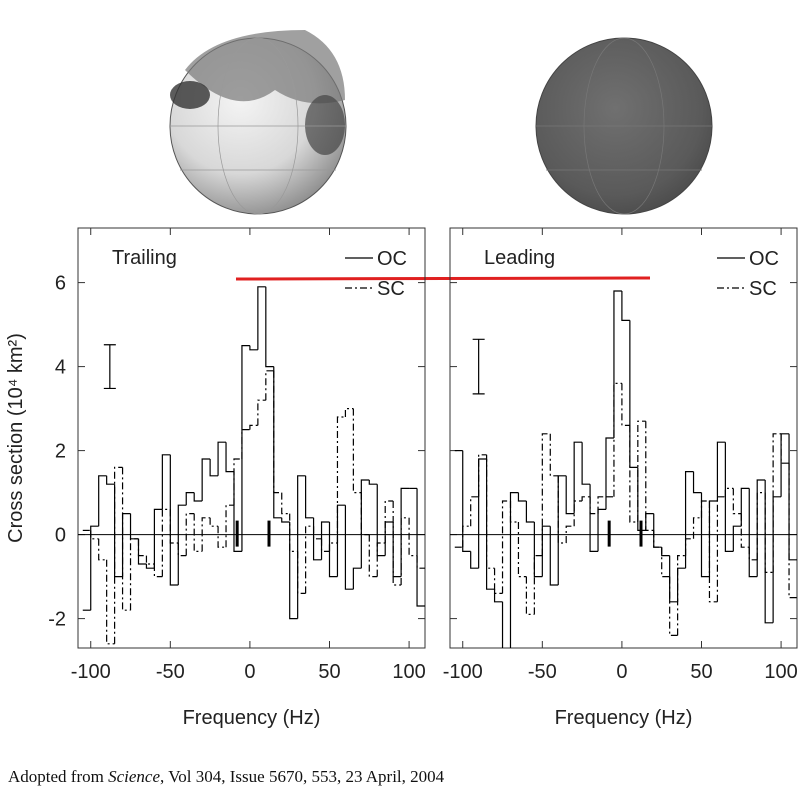  I want to click on panel-title: Leading, so click(519, 258).